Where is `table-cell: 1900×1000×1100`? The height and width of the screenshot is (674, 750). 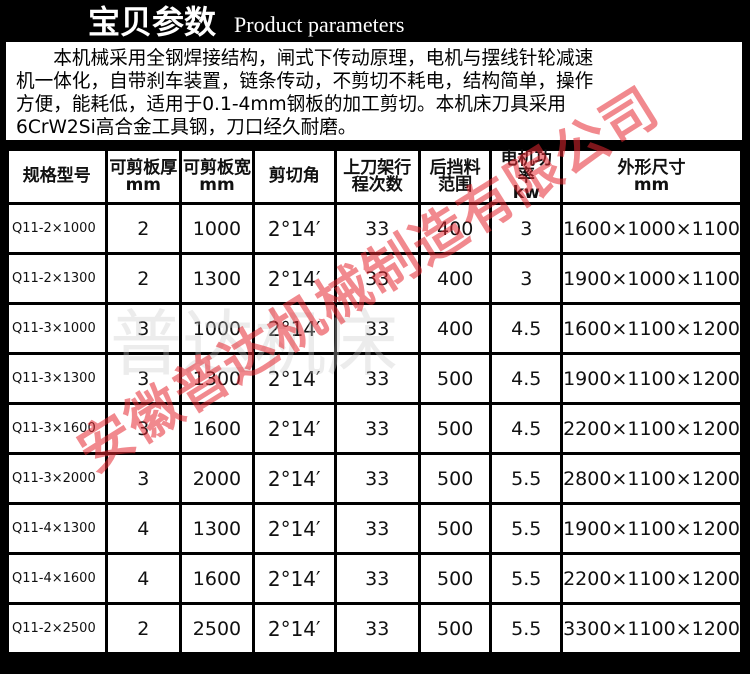 table-cell: 1900×1000×1100 is located at coordinates (651, 278).